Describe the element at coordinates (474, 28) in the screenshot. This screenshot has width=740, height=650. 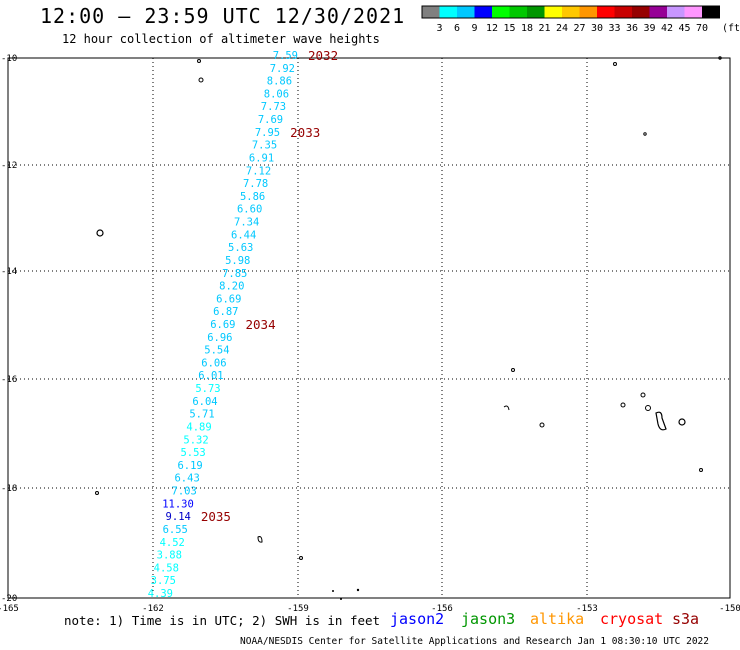
I see `colorbar-label: 9` at that location.